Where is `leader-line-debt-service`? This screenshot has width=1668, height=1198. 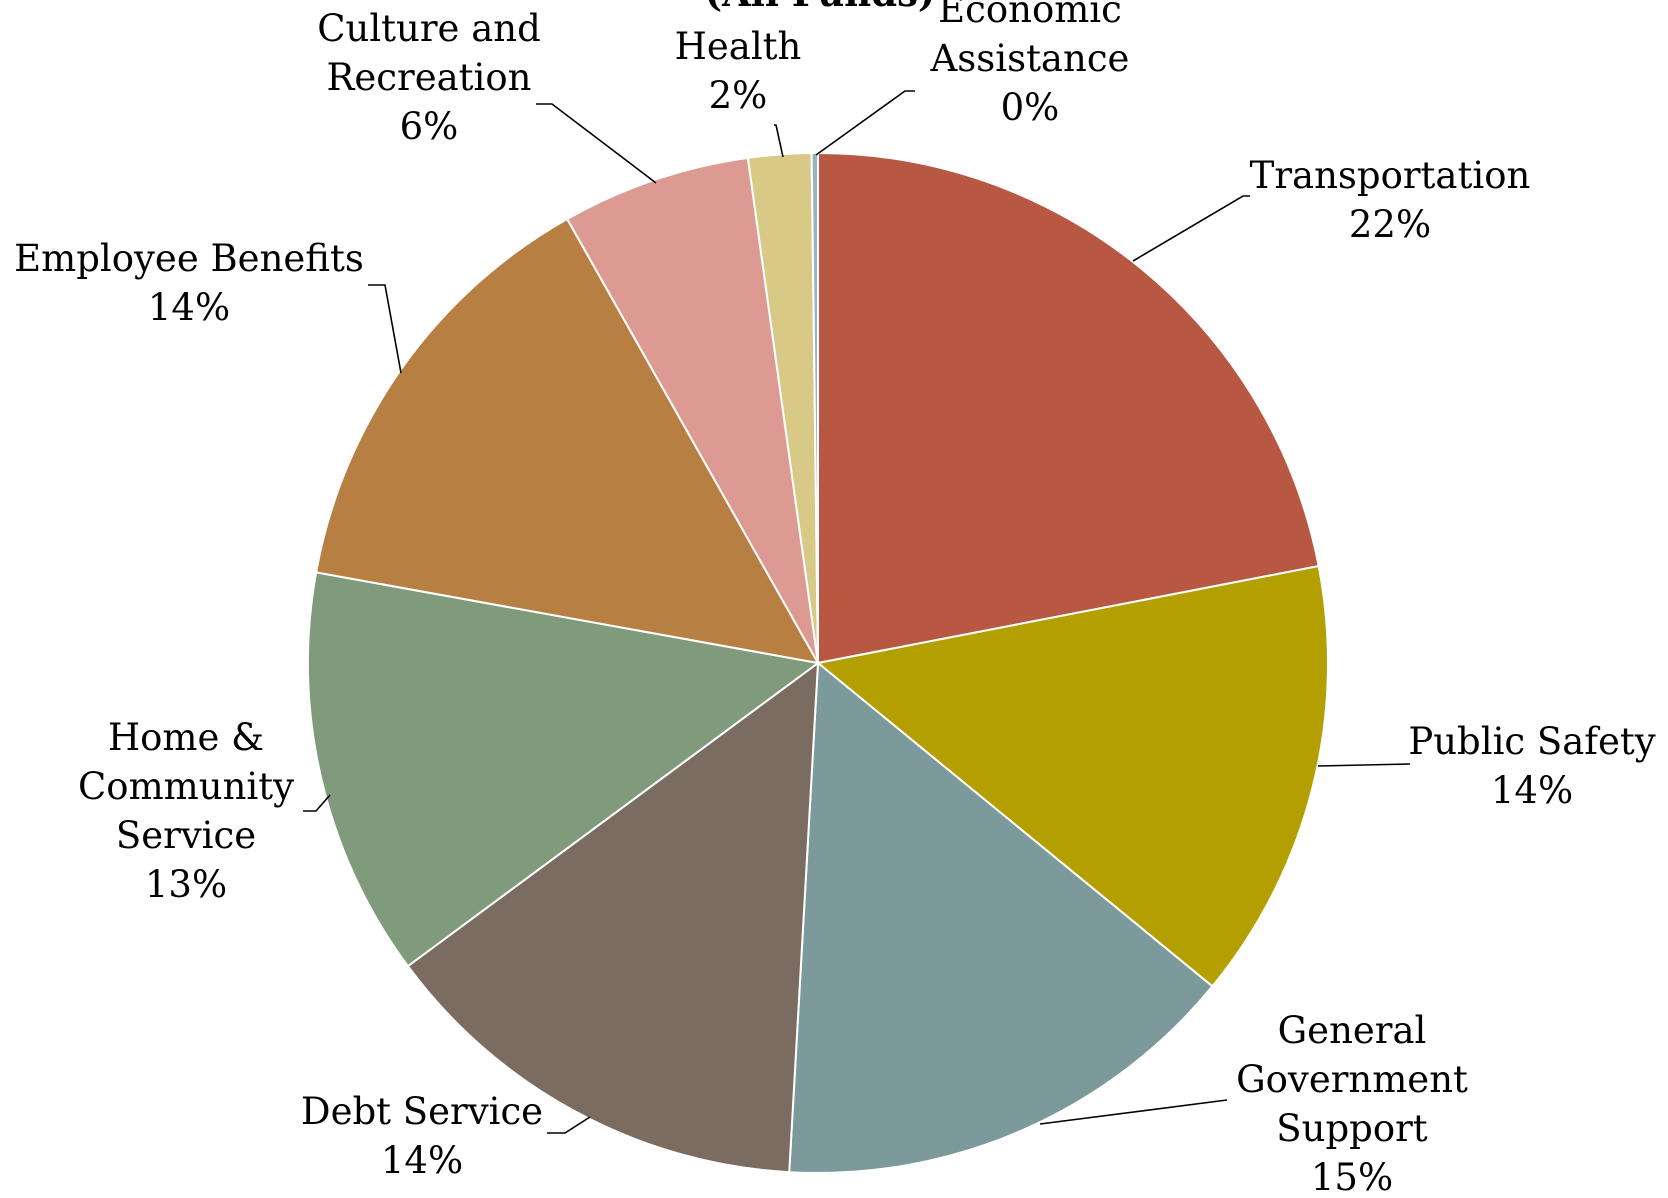
leader-line-debt-service is located at coordinates (569, 1125).